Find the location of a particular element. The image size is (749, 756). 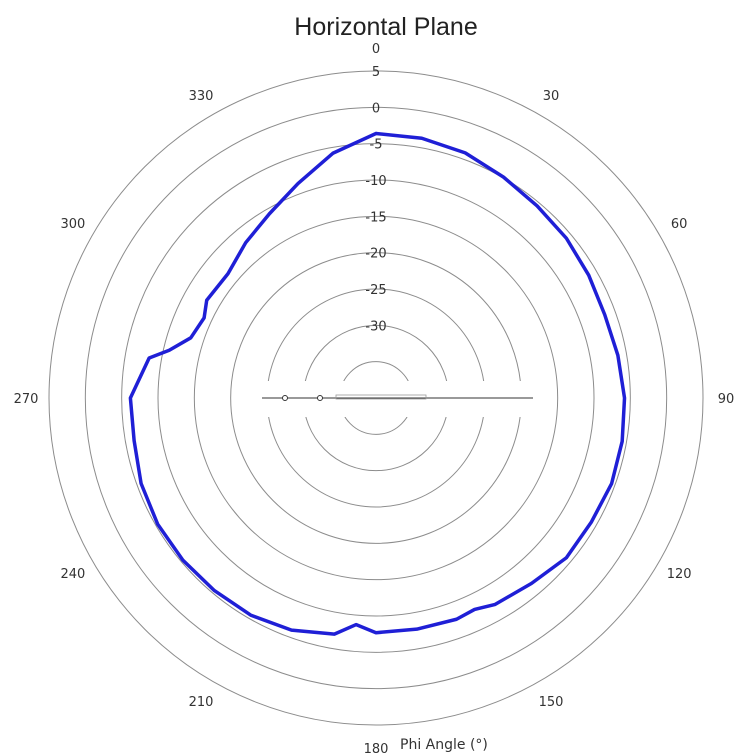

x-axis-label: Phi Angle (°) is located at coordinates (444, 745).